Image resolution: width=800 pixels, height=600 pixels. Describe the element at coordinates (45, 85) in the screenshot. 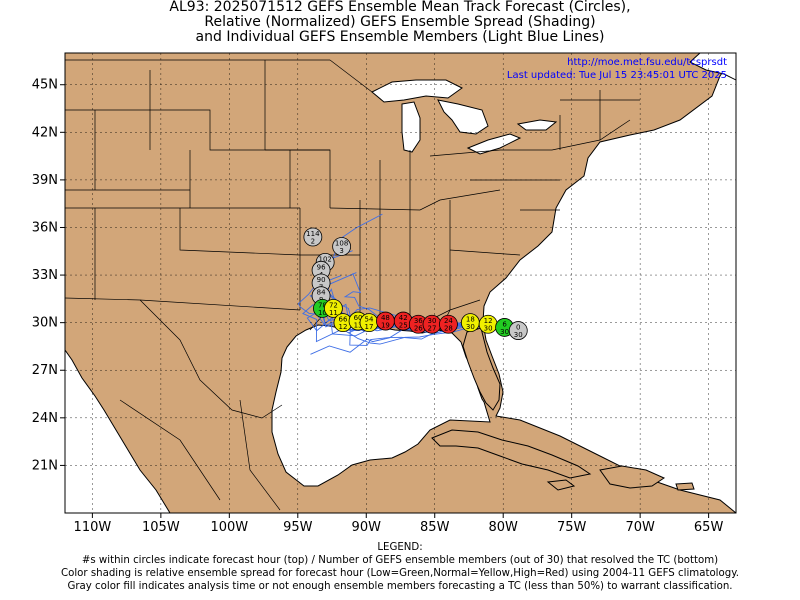

I see `lat-label: 45N` at that location.